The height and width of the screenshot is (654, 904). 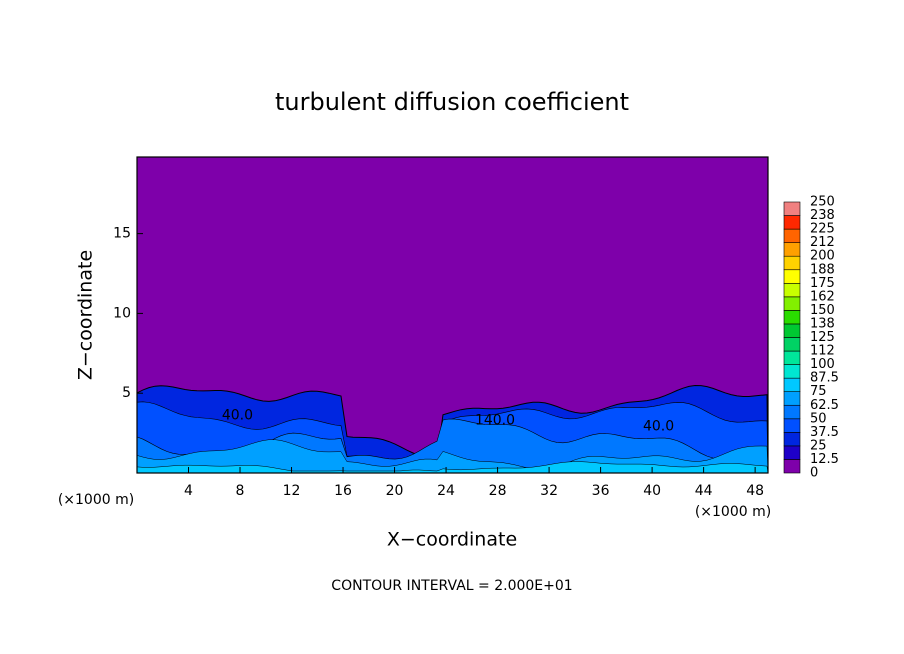 What do you see at coordinates (824, 432) in the screenshot?
I see `colorbar-label: 37.5` at bounding box center [824, 432].